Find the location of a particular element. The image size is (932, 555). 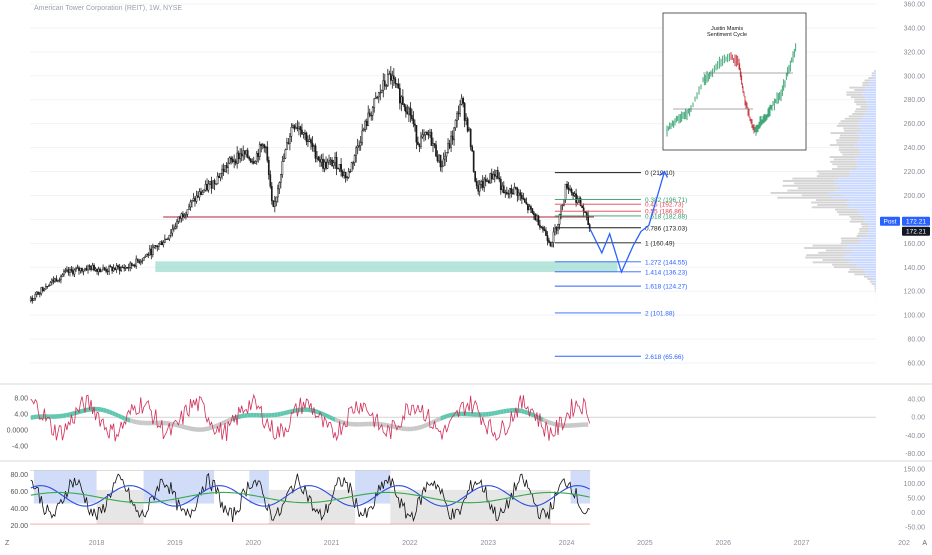

price-tick: 240.00 is located at coordinates (915, 148).